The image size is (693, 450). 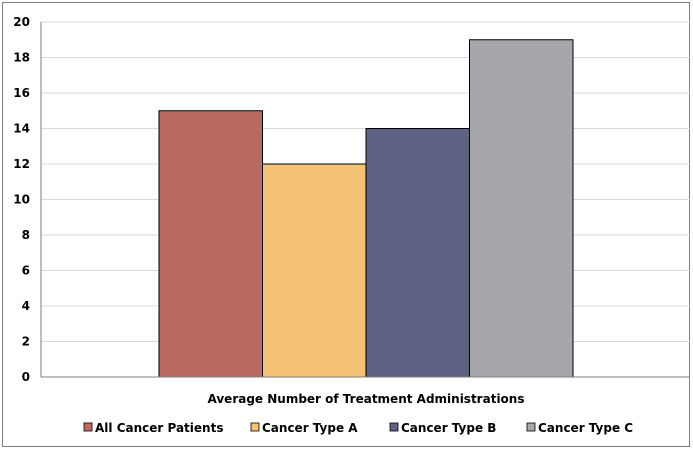 I want to click on bar-cancer-type-b, so click(x=417, y=253).